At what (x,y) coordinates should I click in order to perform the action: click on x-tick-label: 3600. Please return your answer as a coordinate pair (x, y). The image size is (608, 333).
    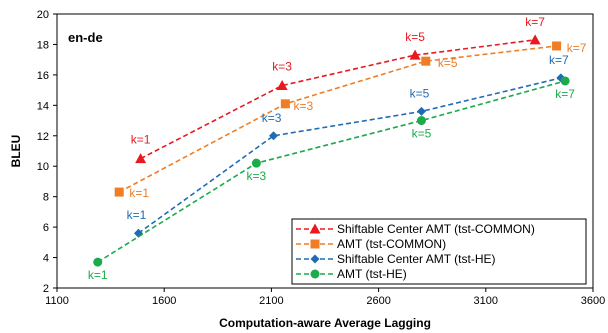
    Looking at the image, I should click on (593, 301).